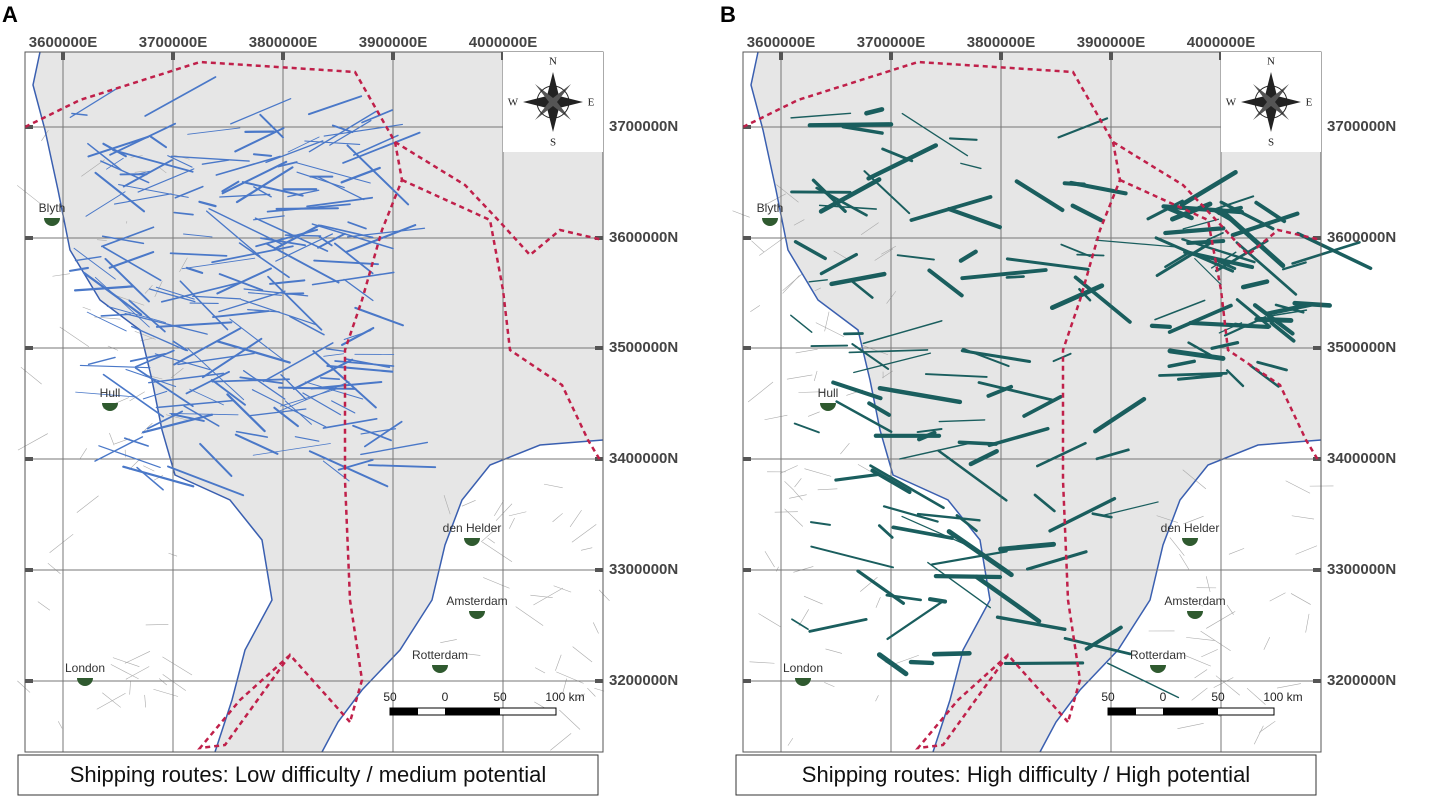 The width and height of the screenshot is (1430, 811). I want to click on city-label: Hull, so click(110, 393).